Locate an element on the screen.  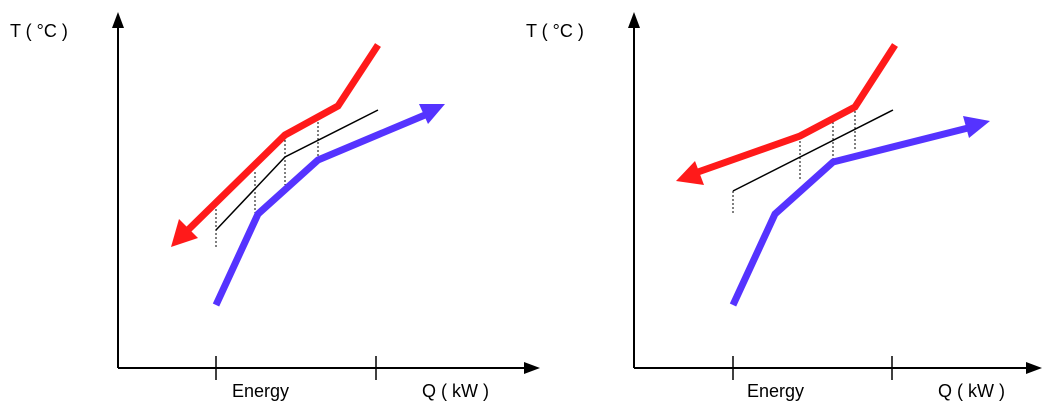
left-x-axis-arrowhead is located at coordinates (532, 368).